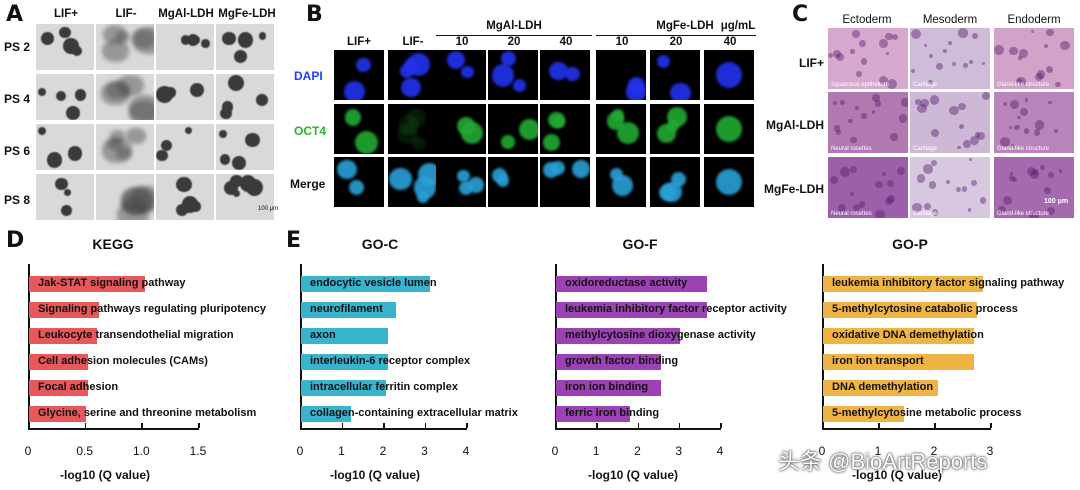 This screenshot has width=1080, height=490. I want to click on panel-a-col-header: LIF+, so click(66, 14).